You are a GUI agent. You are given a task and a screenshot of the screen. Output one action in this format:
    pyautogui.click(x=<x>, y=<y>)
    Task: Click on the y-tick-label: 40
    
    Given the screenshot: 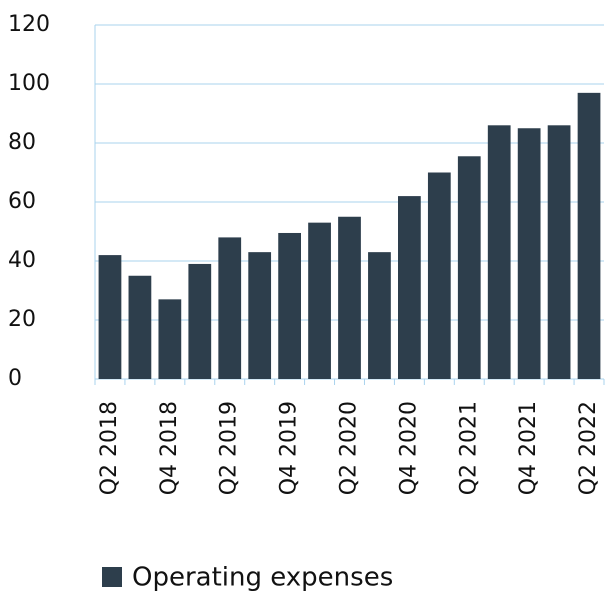 What is the action you would take?
    pyautogui.click(x=22, y=260)
    